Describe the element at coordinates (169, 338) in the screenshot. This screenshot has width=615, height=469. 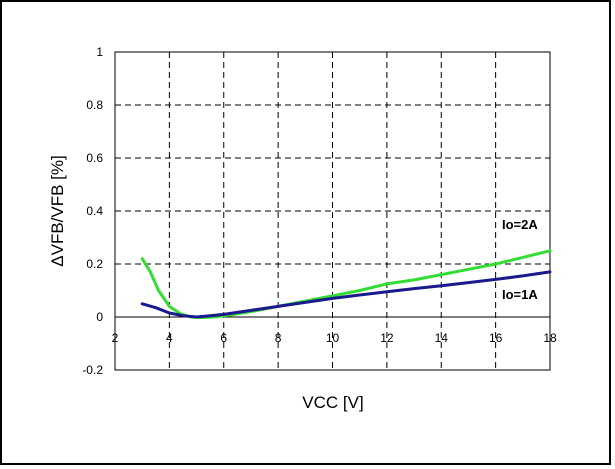
I see `x-tick-label: 4` at that location.